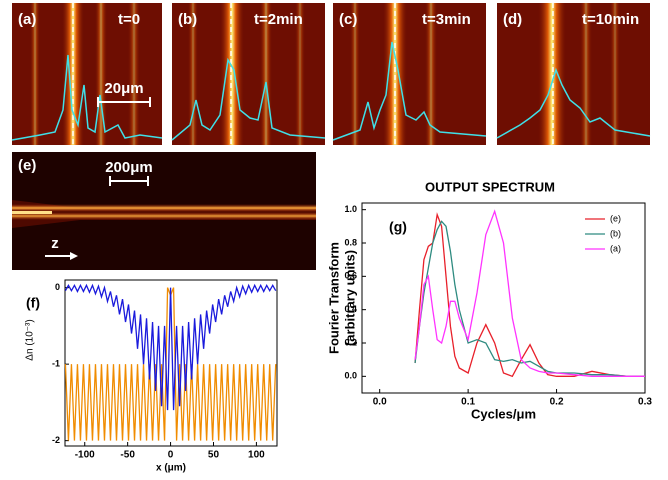 The image size is (668, 480). What do you see at coordinates (512, 19) in the screenshot?
I see `panel-label: (d)` at bounding box center [512, 19].